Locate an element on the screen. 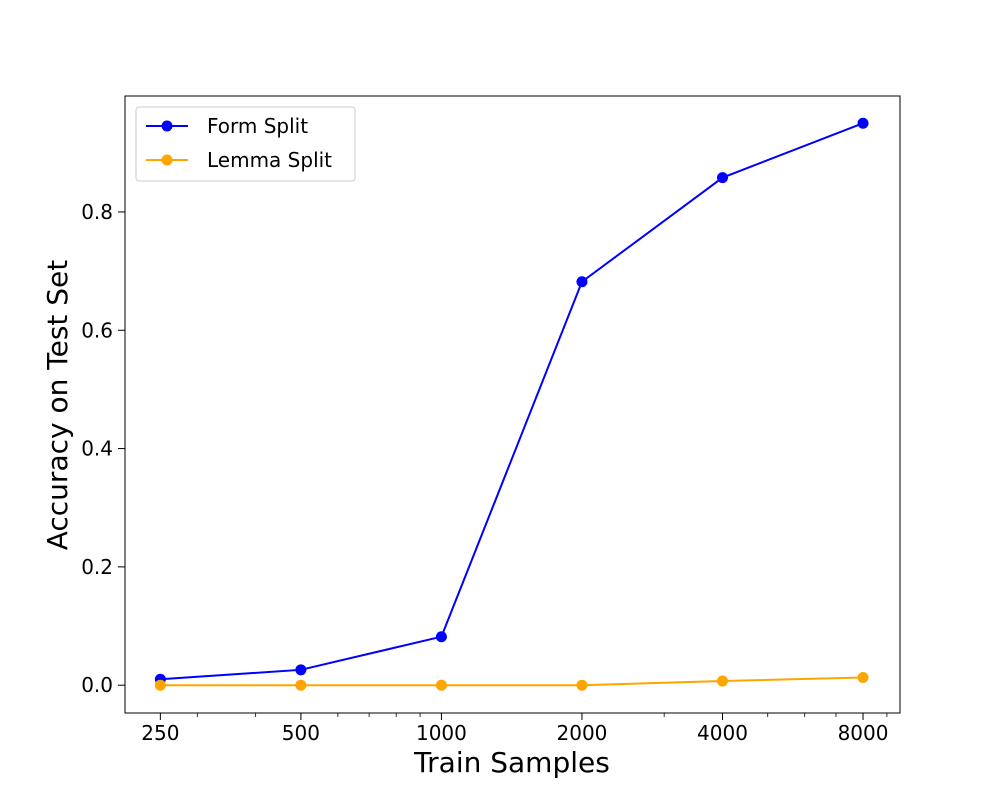 The width and height of the screenshot is (1000, 800). x-tick-label: 250 is located at coordinates (160, 733).